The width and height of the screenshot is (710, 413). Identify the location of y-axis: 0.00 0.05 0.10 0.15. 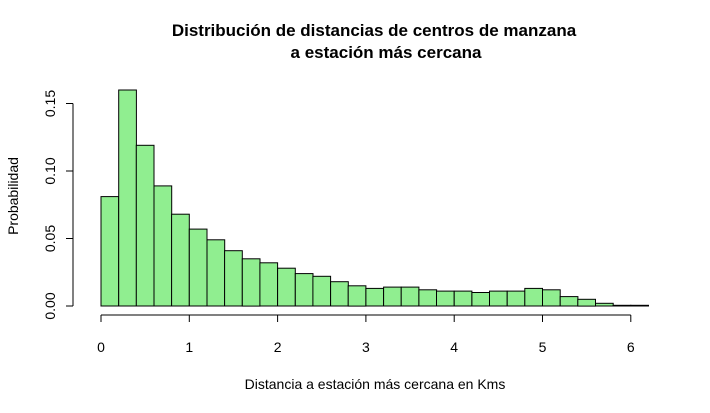
(58, 205).